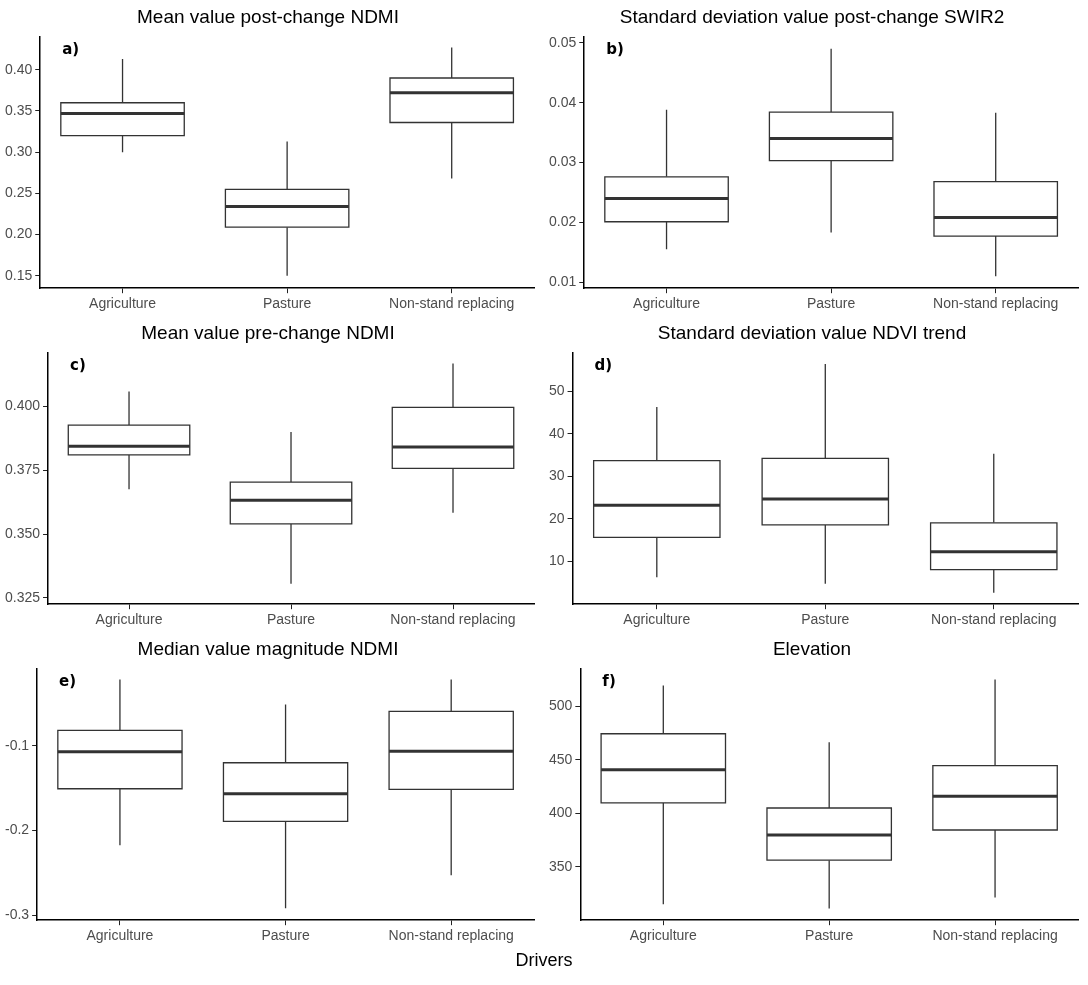 Image resolution: width=1088 pixels, height=985 pixels. I want to click on annotation: d), so click(603, 365).